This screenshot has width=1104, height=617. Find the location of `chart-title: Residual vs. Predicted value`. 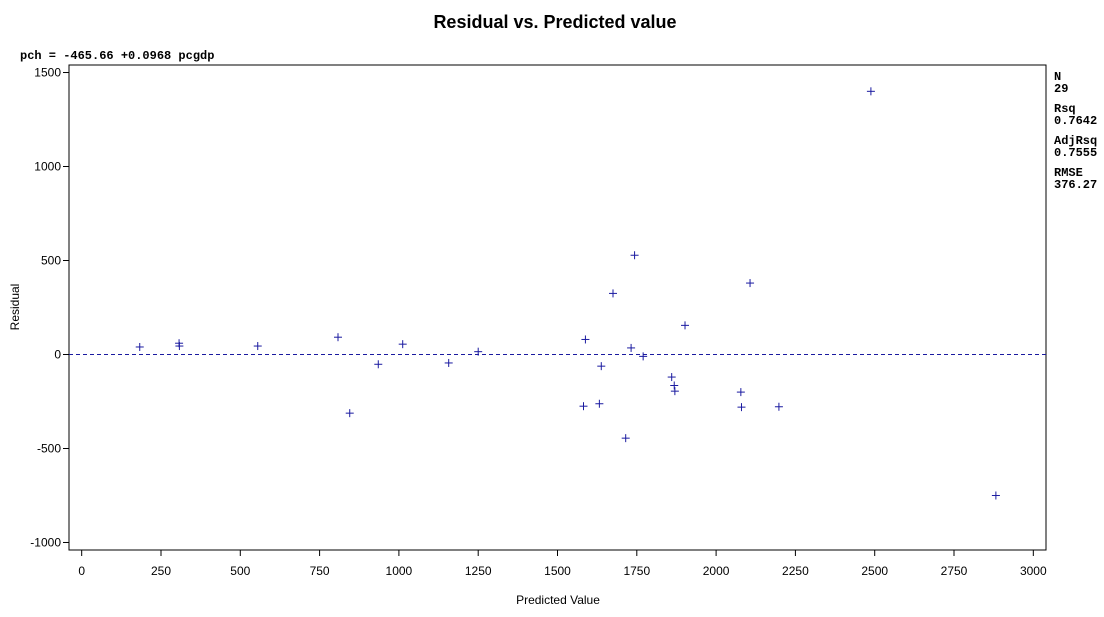

chart-title: Residual vs. Predicted value is located at coordinates (554, 22).